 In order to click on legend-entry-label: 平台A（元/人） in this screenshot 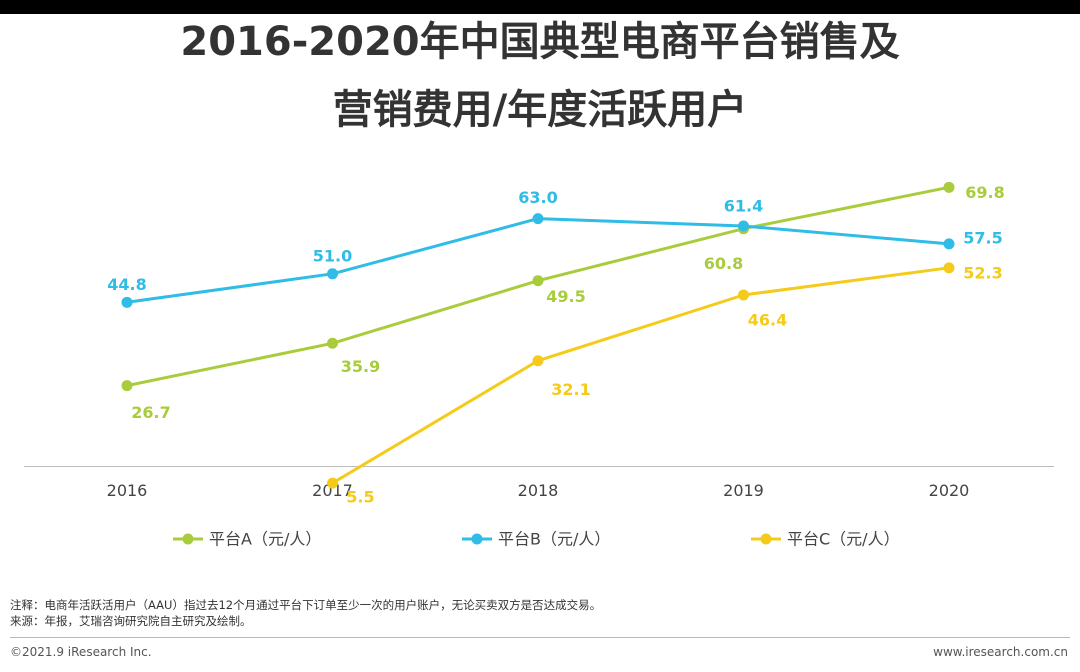, I will do `click(265, 539)`.